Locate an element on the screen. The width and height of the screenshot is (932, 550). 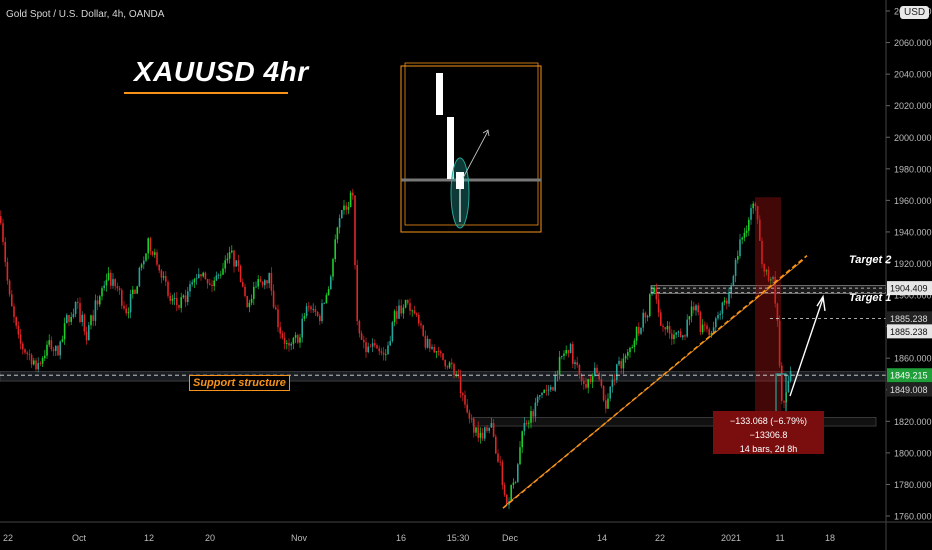
support-structure-label: Support structure is located at coordinates (239, 383).